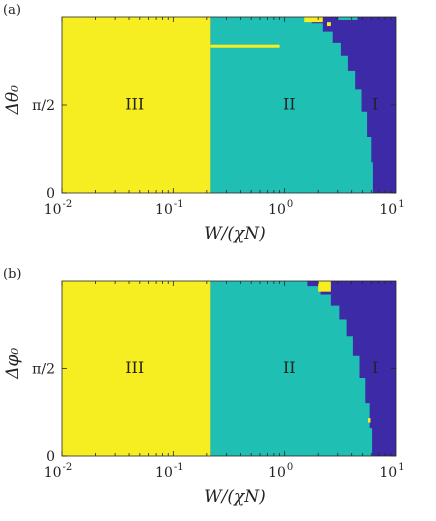 This screenshot has height=521, width=436. What do you see at coordinates (12, 274) in the screenshot?
I see `panel-label: (b)` at bounding box center [12, 274].